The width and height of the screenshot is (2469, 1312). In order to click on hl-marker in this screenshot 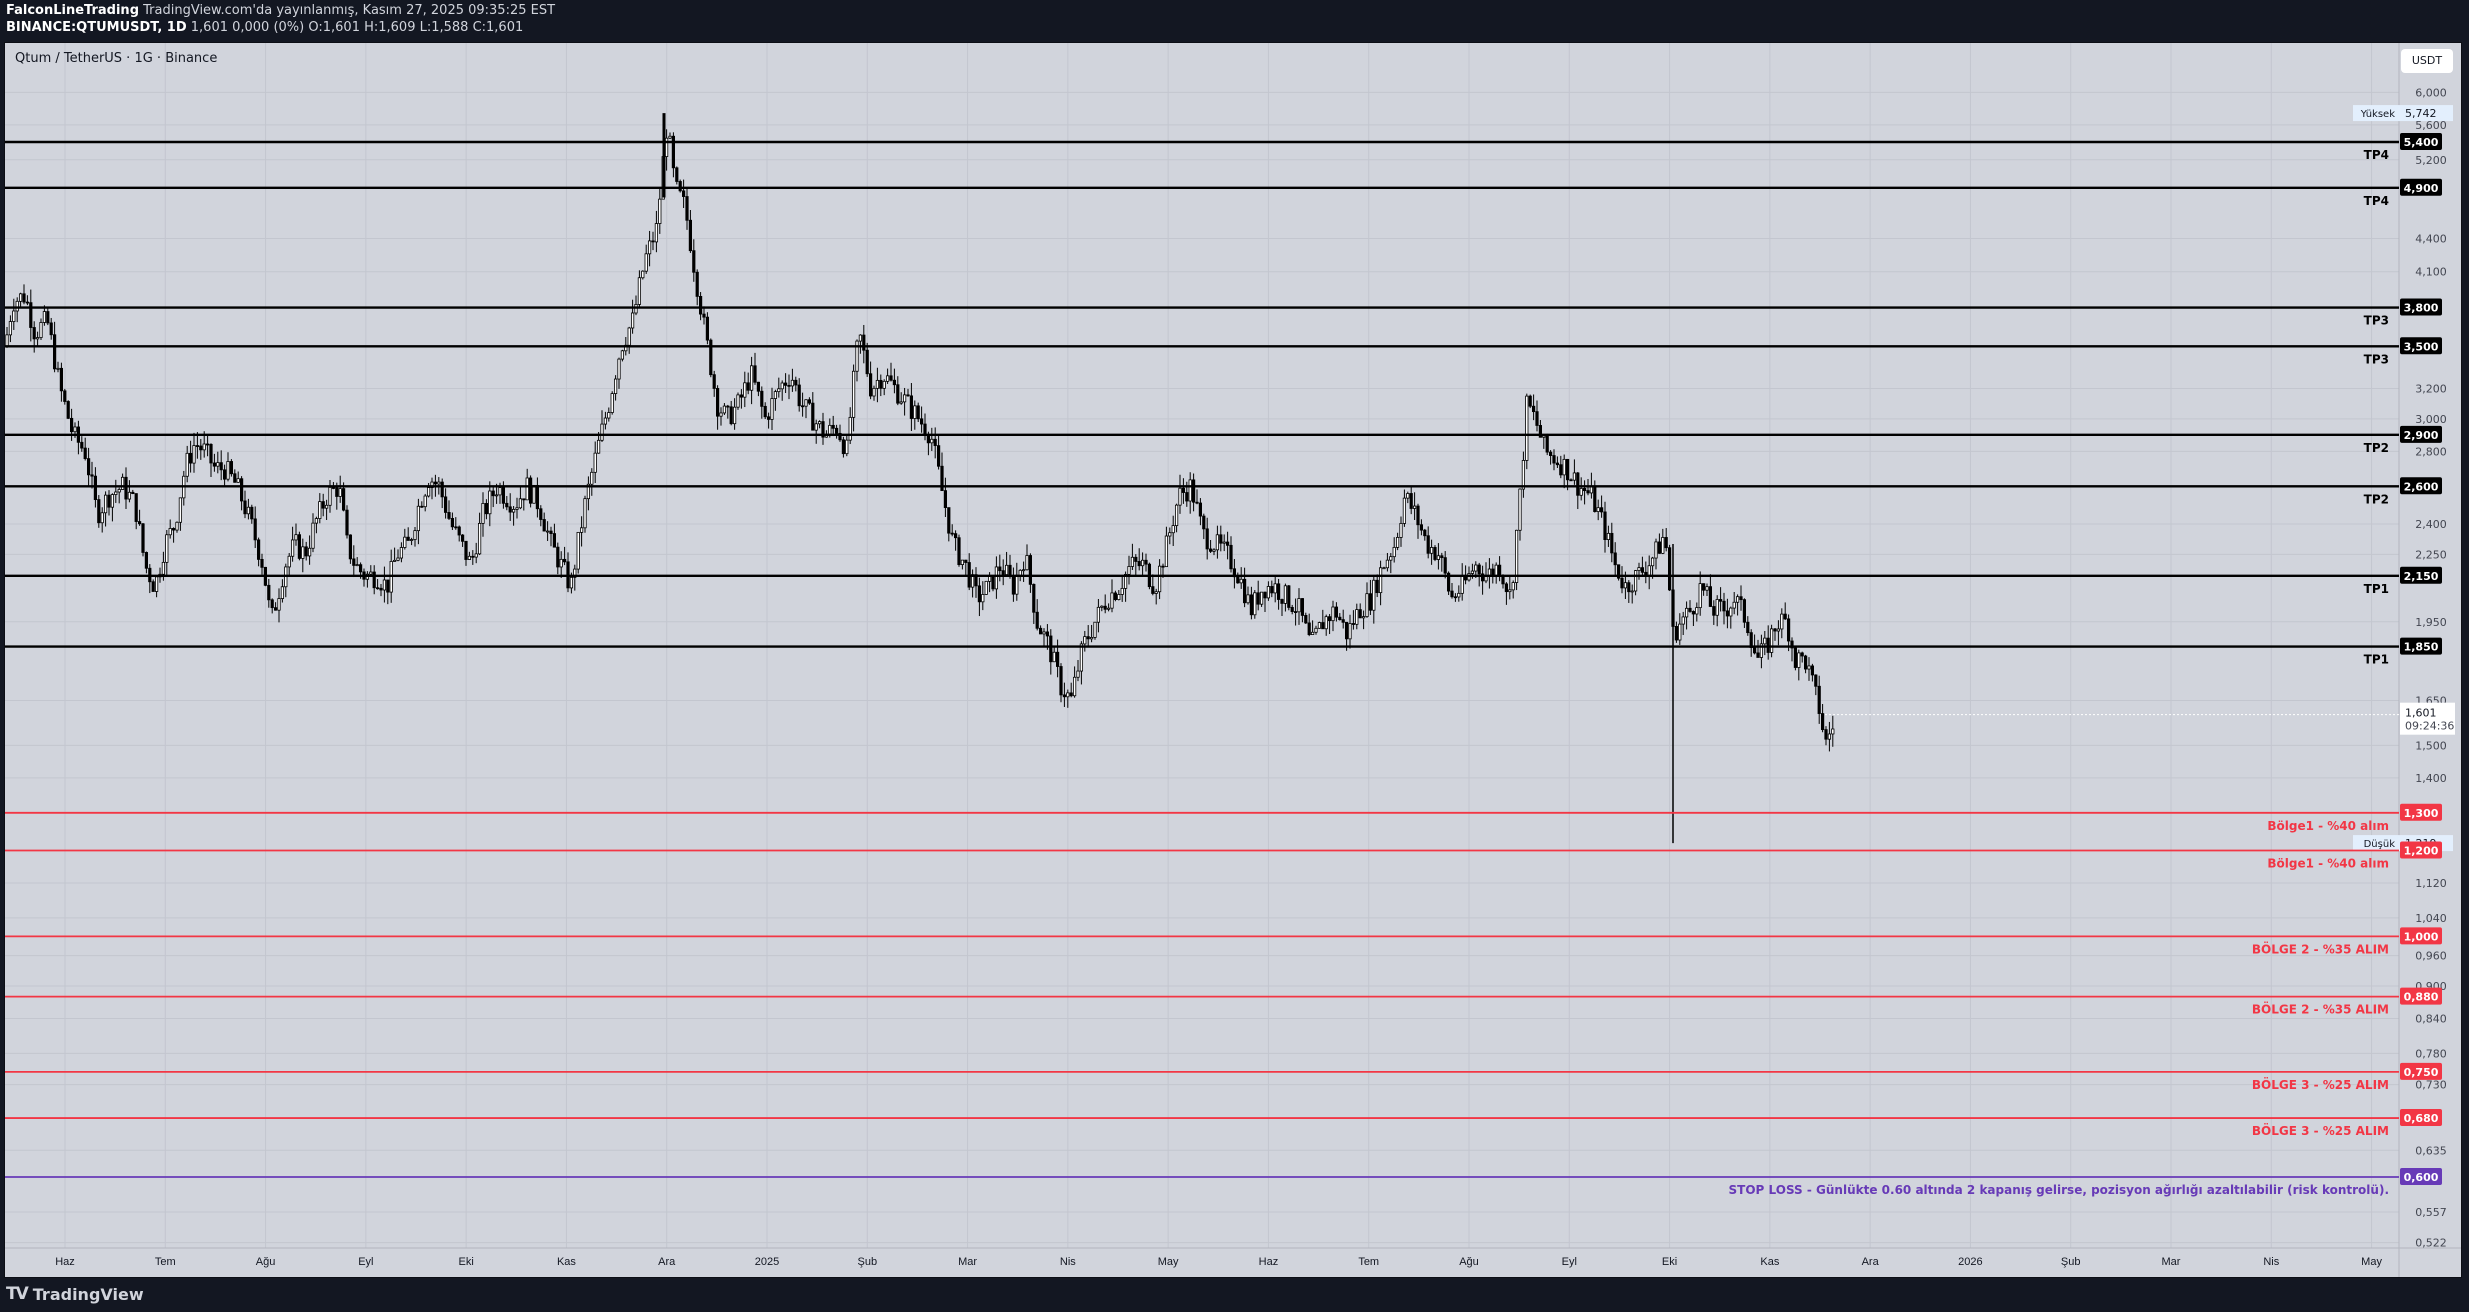, I will do `click(2403, 113)`.